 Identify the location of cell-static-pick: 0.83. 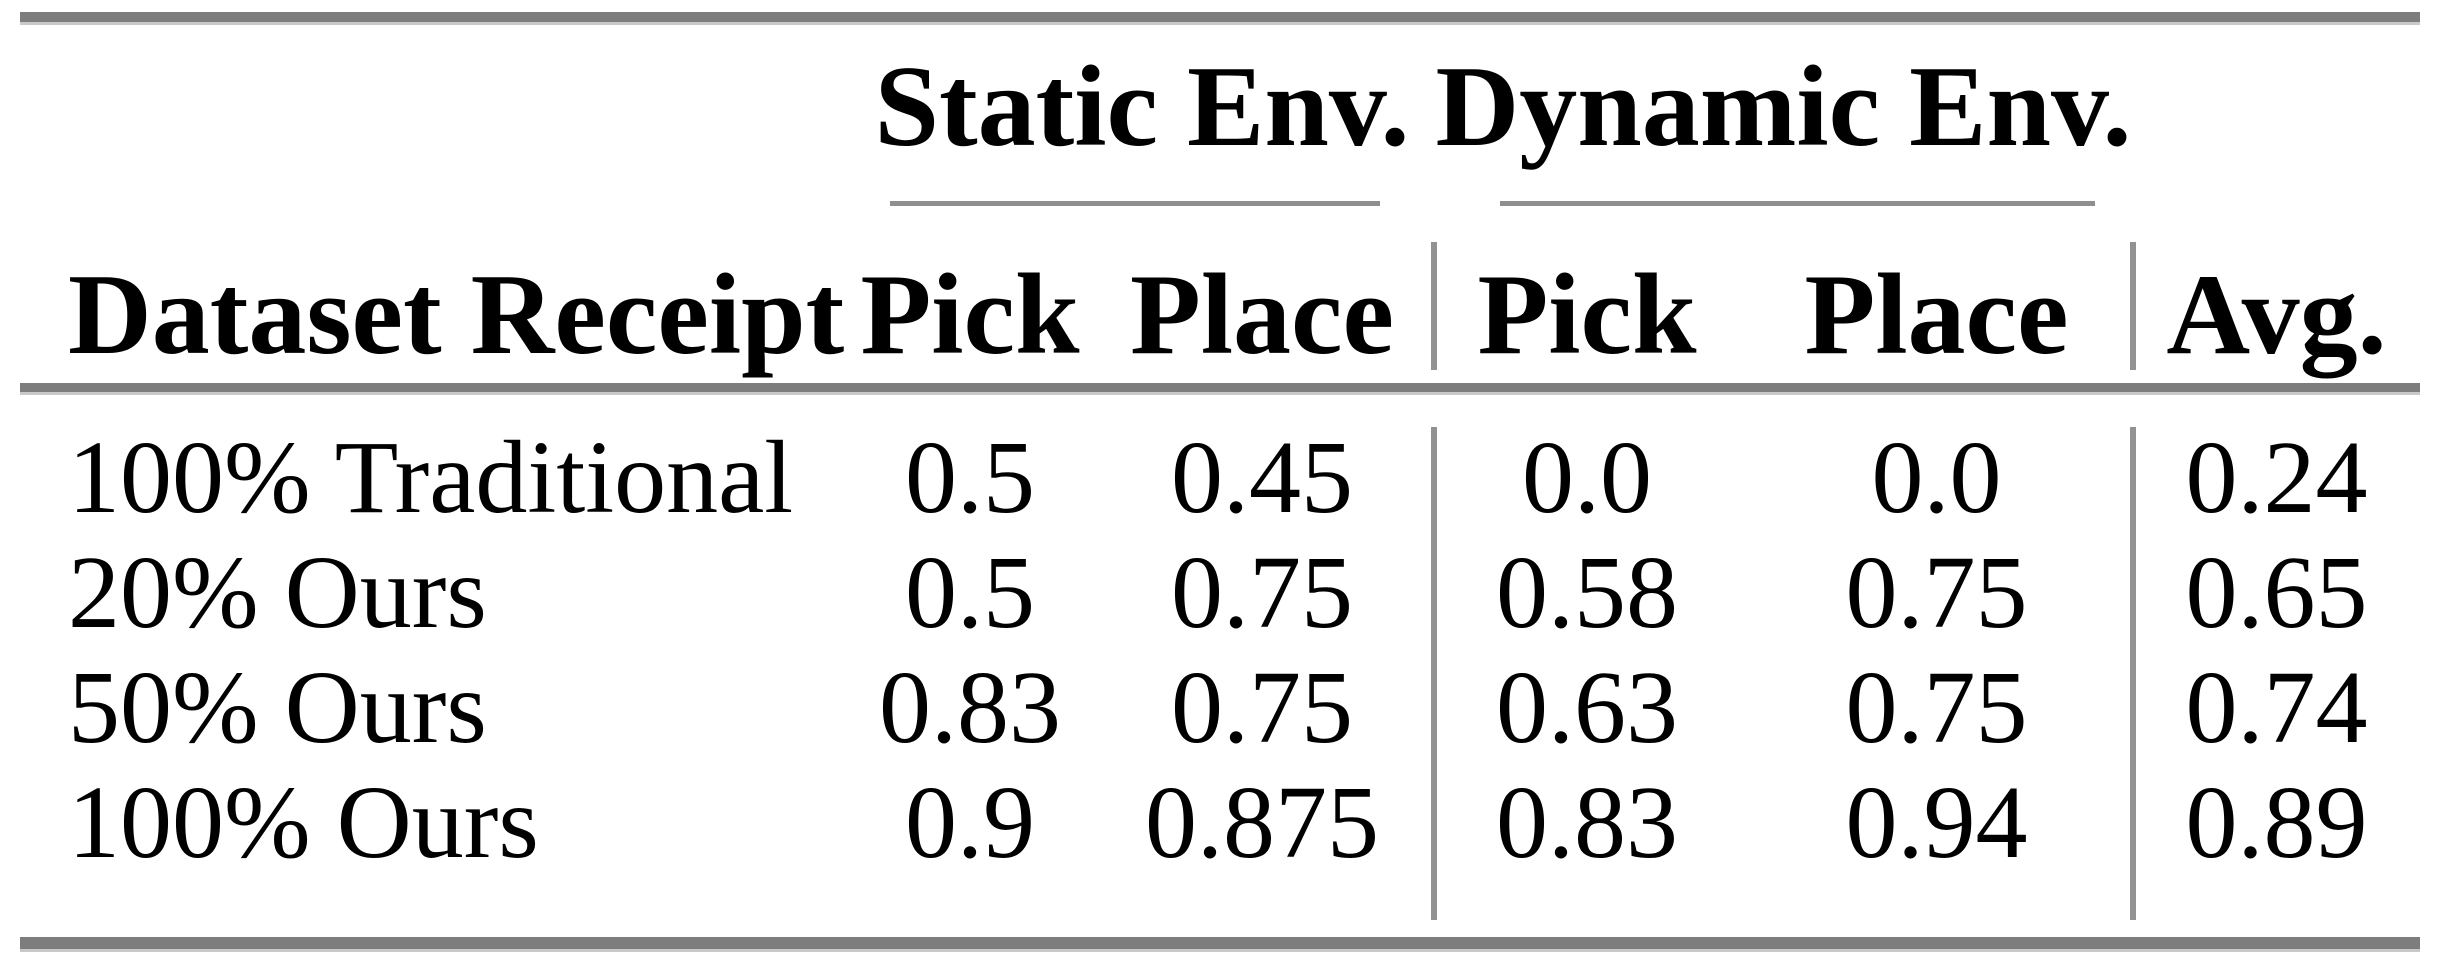
(970, 707).